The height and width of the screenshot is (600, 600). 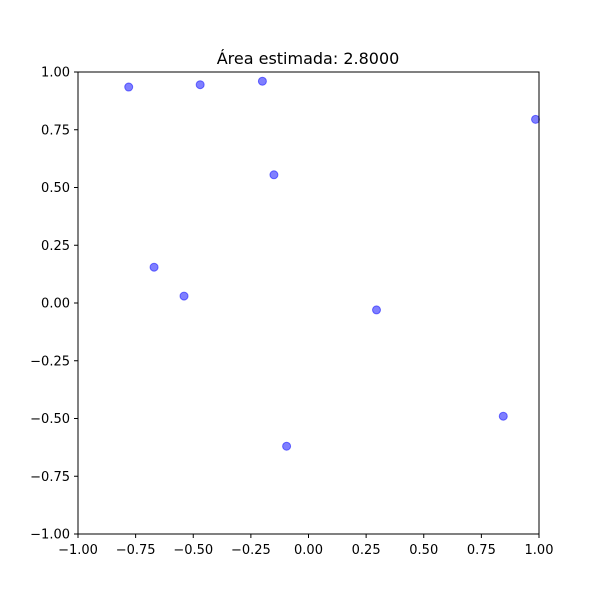 What do you see at coordinates (251, 550) in the screenshot?
I see `x-tick-label: −0.25` at bounding box center [251, 550].